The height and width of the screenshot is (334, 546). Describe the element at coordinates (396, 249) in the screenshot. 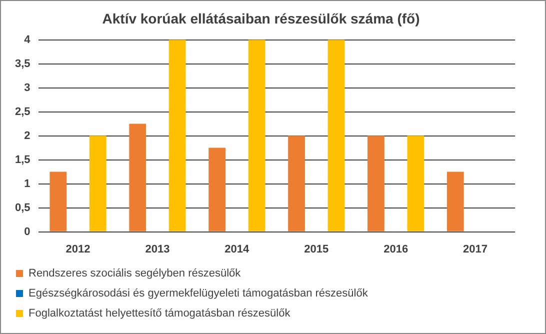

I see `x-tick-label: 2016` at that location.